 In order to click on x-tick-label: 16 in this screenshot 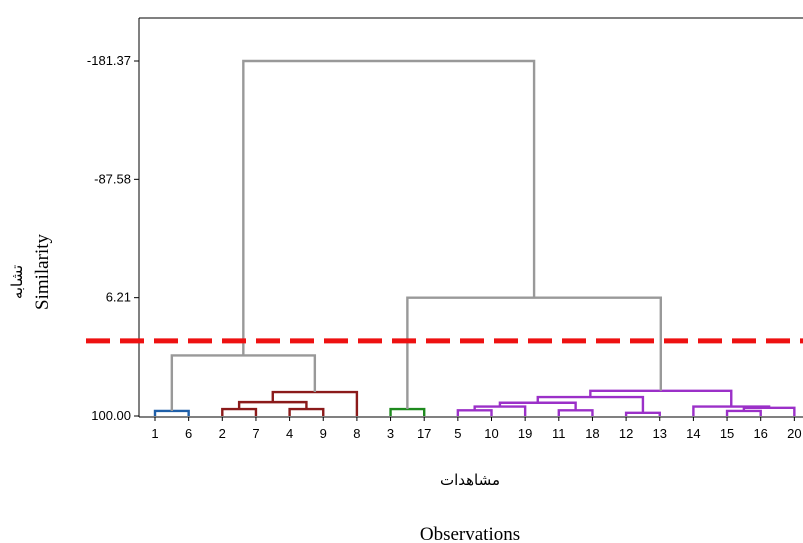, I will do `click(760, 433)`.